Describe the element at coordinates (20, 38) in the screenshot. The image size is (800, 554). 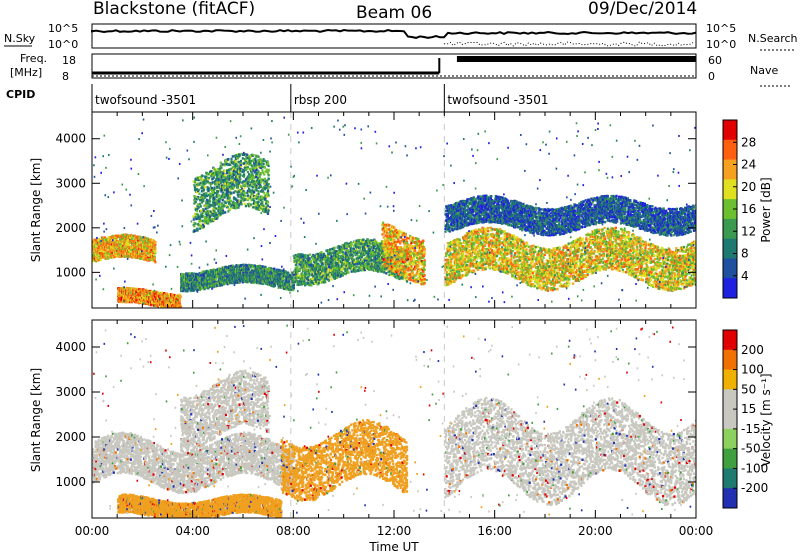
I see `nsky-label: N.Sky` at that location.